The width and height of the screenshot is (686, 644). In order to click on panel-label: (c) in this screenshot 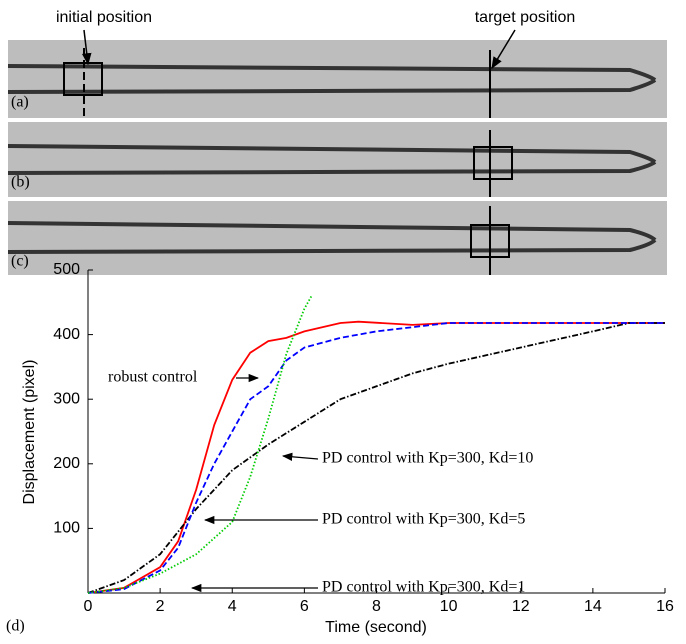, I will do `click(20, 261)`.